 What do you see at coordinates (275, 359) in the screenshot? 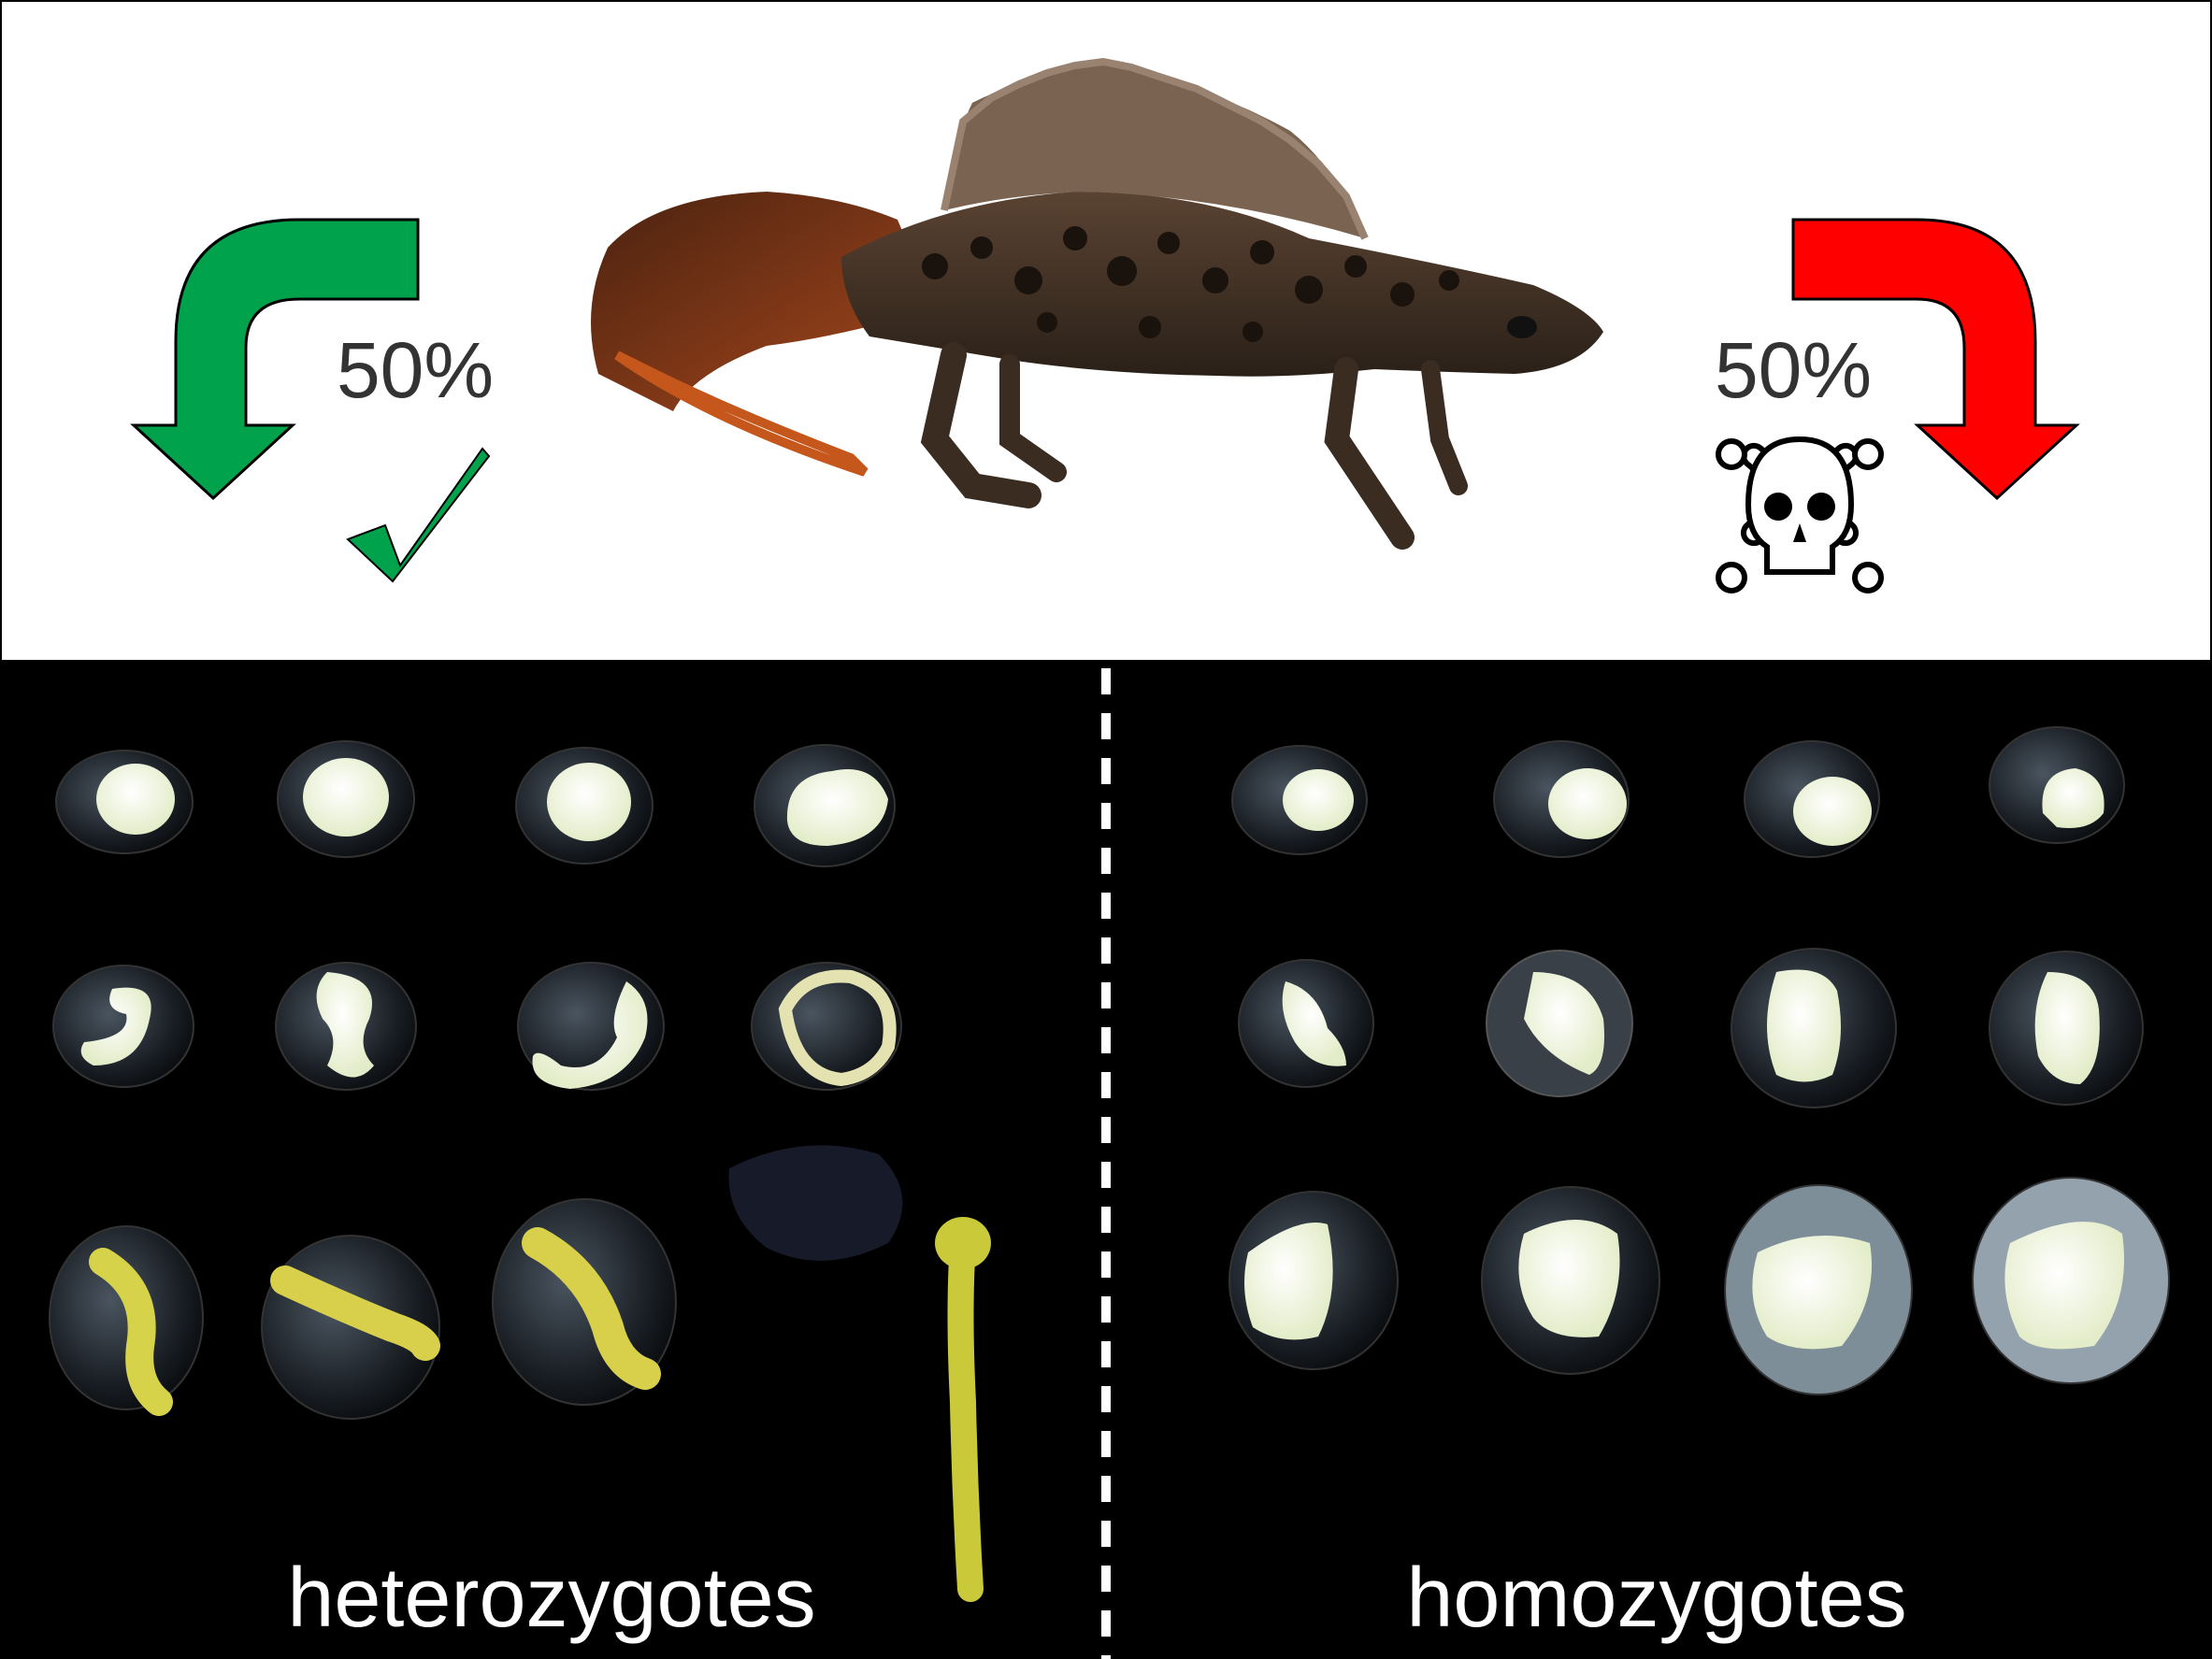
I see `green-arrow-icon` at bounding box center [275, 359].